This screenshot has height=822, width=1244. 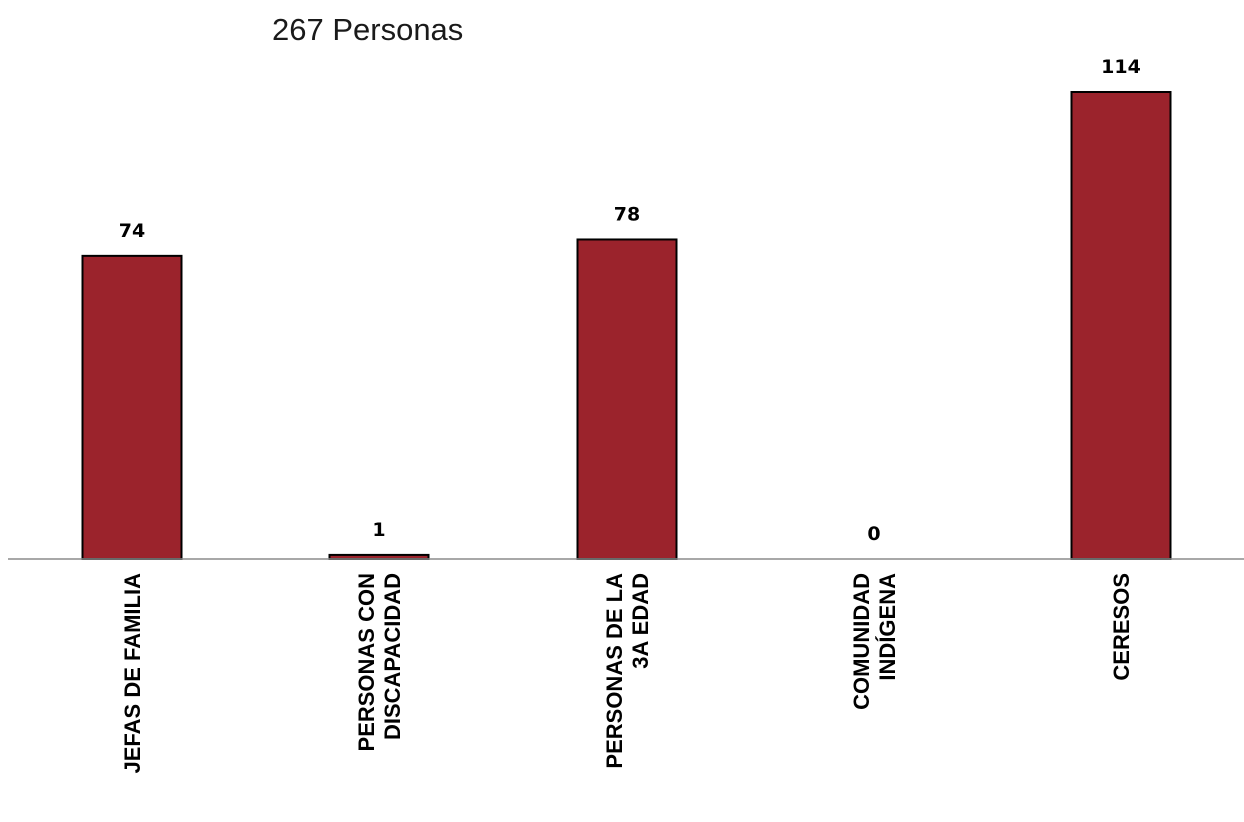 What do you see at coordinates (887, 627) in the screenshot?
I see `category-label-3-line-1: INDÍGENA` at bounding box center [887, 627].